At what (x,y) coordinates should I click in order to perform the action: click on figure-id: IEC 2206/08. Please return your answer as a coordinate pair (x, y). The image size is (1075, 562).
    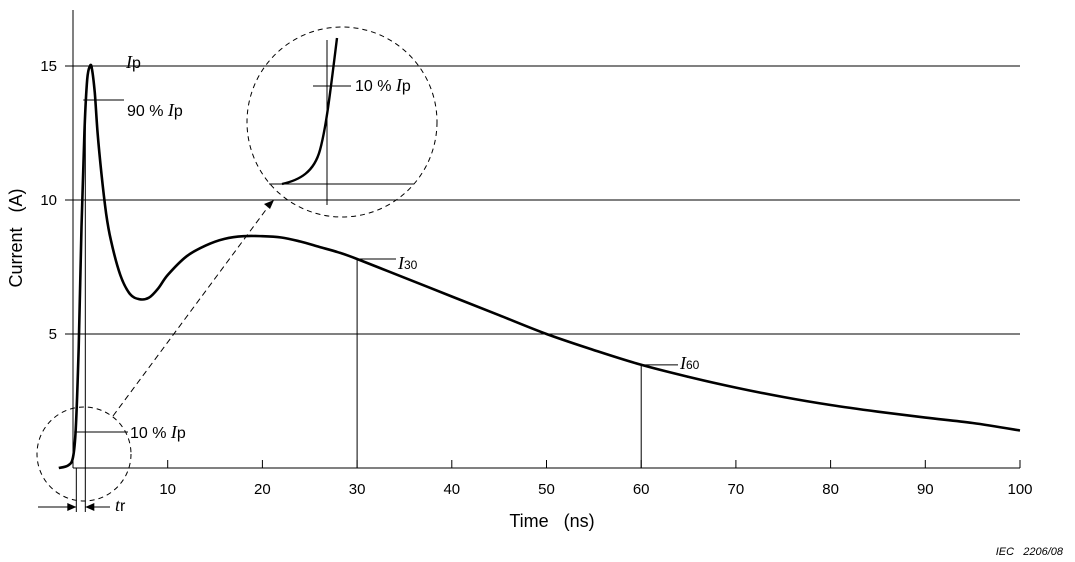
    Looking at the image, I should click on (1030, 552).